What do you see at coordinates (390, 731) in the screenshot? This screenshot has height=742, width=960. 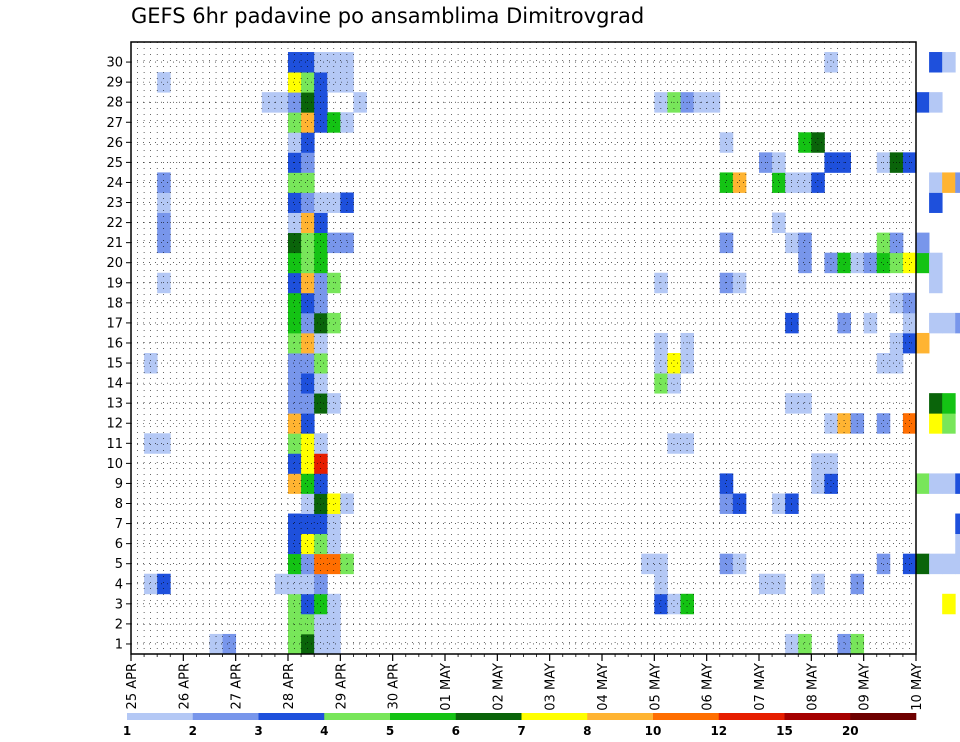 I see `colorbar-label: 5` at bounding box center [390, 731].